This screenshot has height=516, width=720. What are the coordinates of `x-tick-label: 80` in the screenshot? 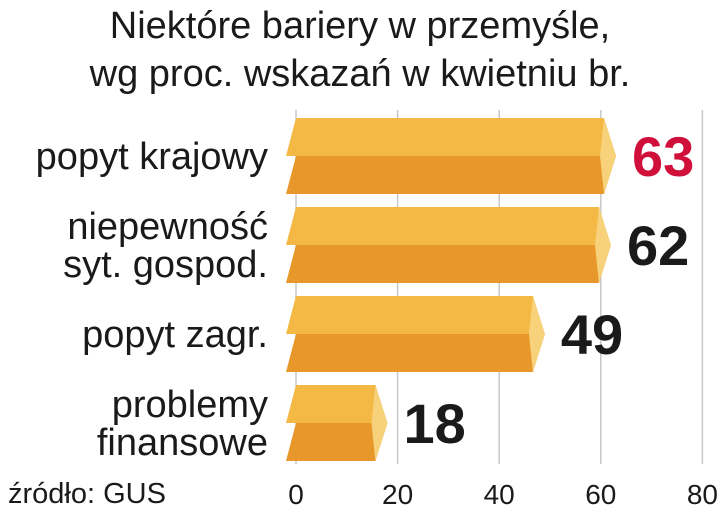 It's located at (702, 494).